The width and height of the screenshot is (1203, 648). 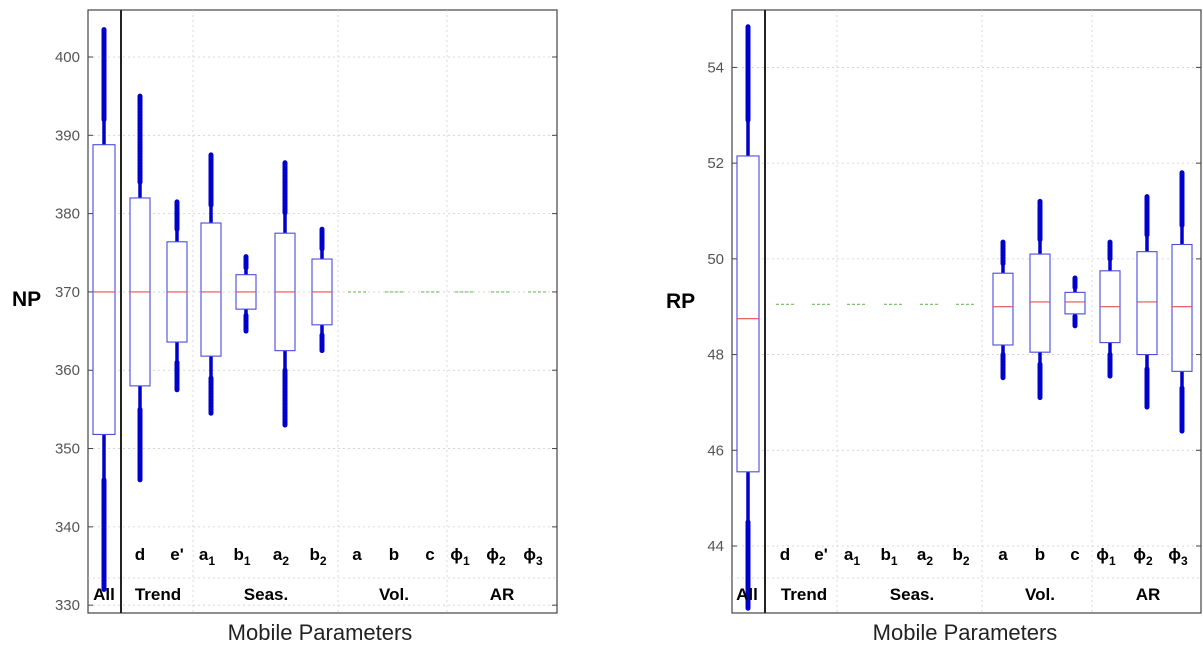 I want to click on y-tick-label: 350, so click(x=67, y=449).